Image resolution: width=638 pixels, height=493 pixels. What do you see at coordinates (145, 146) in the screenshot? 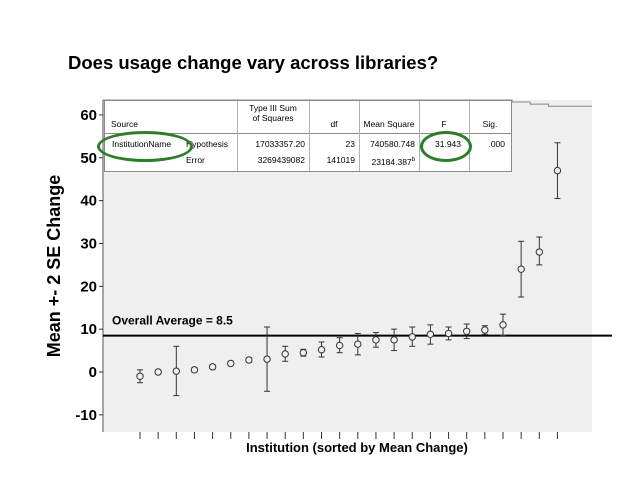
I see `institution-name-highlight` at bounding box center [145, 146].